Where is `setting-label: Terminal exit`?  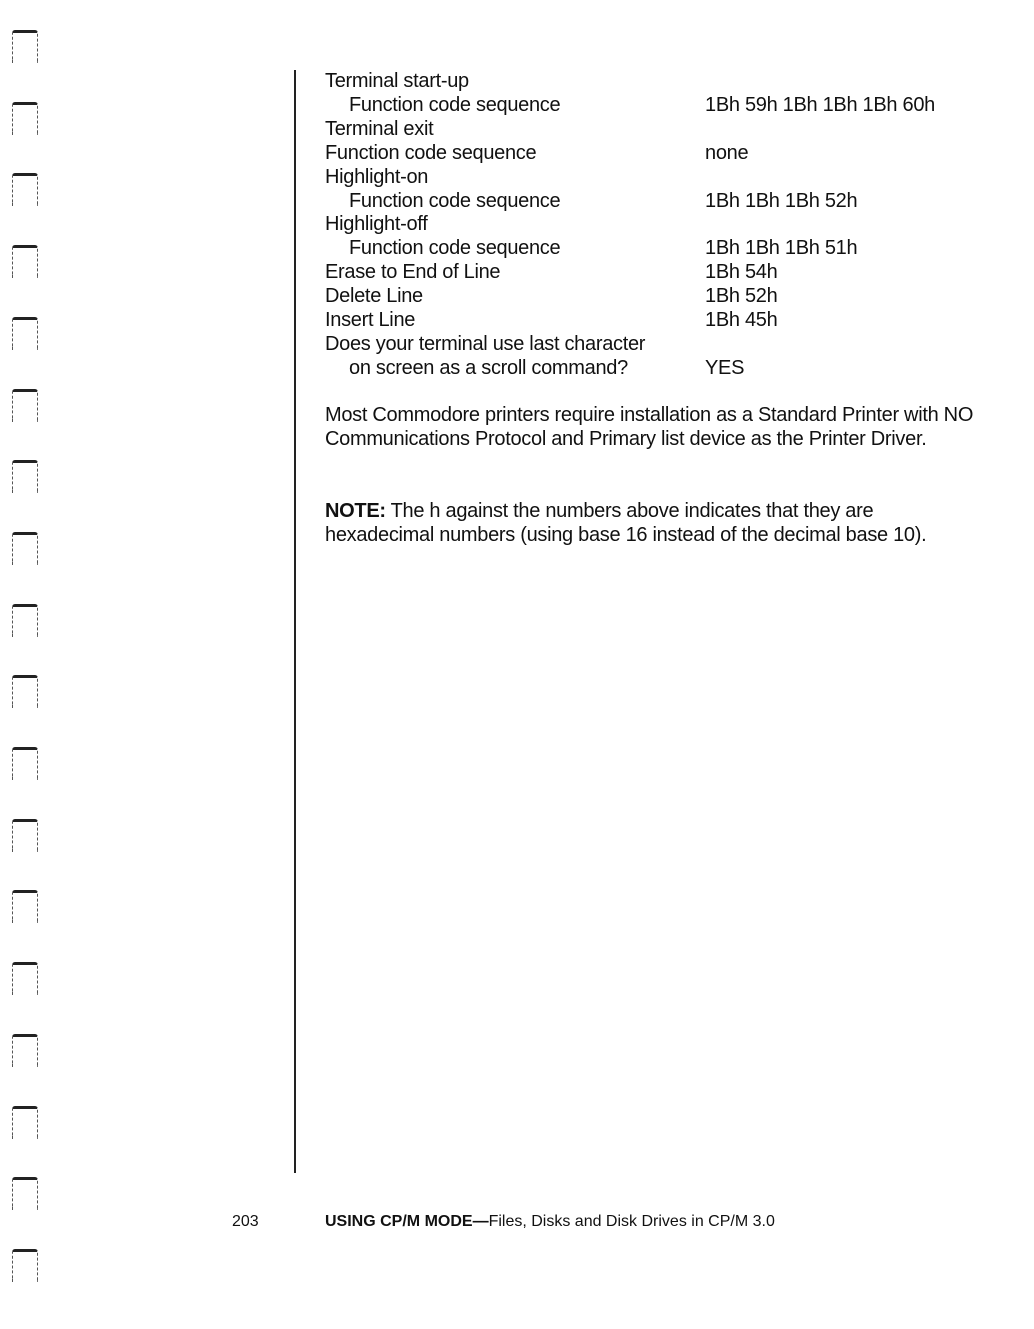 setting-label: Terminal exit is located at coordinates (379, 128).